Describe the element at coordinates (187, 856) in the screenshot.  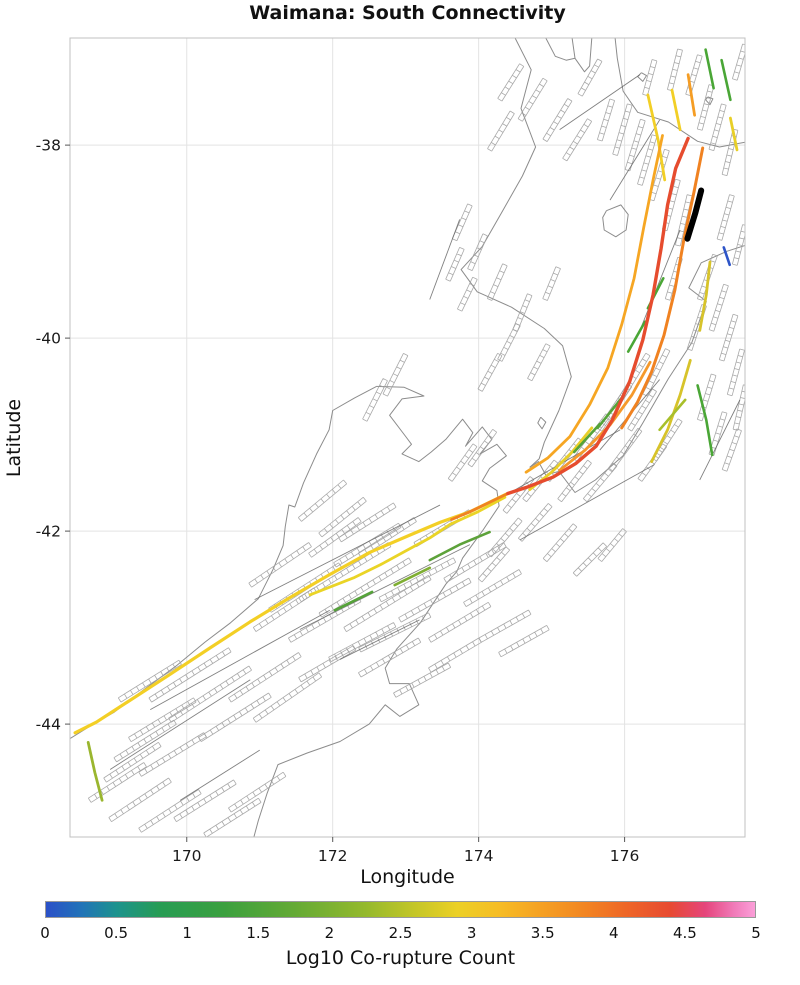
I see `x-tick-label: 170` at that location.